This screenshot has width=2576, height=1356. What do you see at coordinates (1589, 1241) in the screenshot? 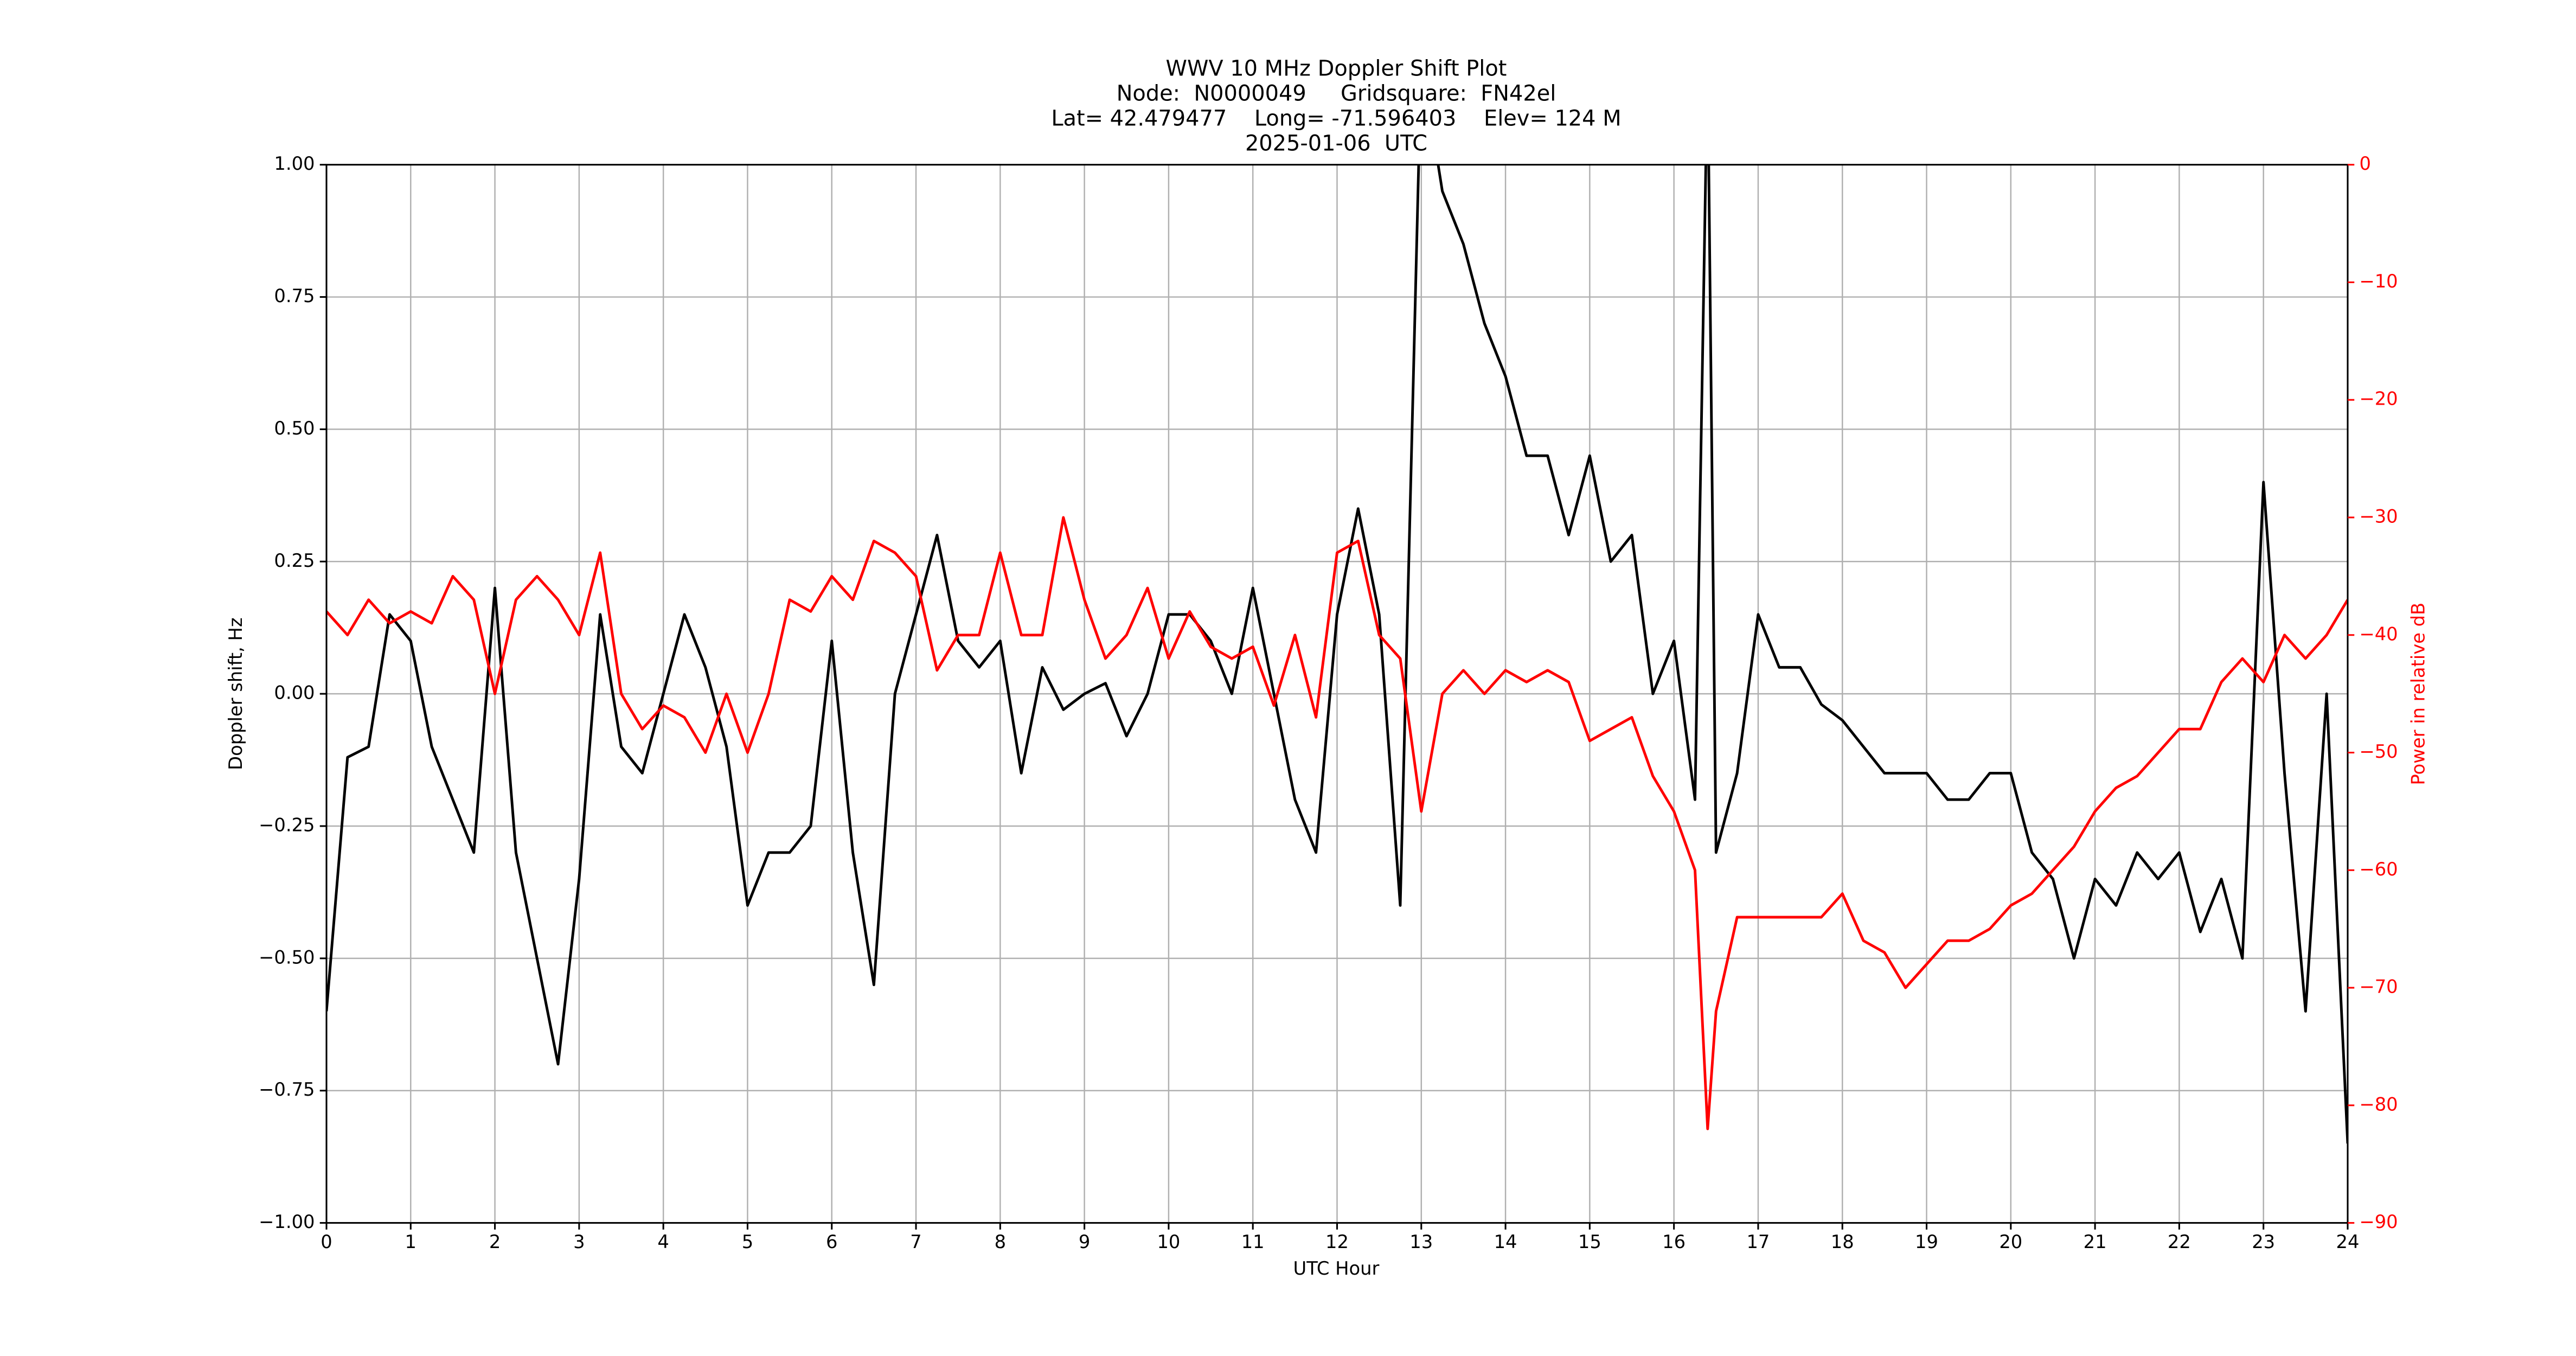
I see `x-tick-label: 15` at bounding box center [1589, 1241].